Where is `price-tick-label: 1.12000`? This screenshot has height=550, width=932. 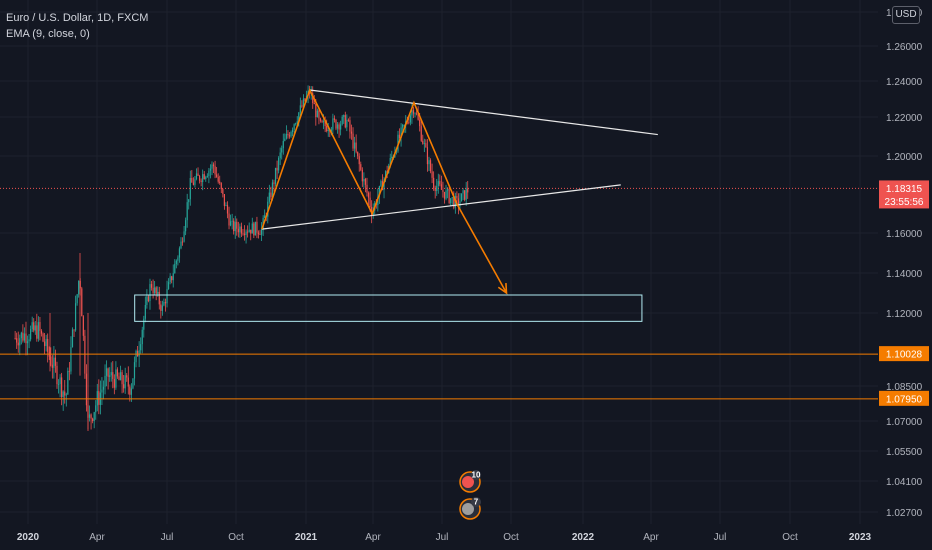 price-tick-label: 1.12000 is located at coordinates (904, 314).